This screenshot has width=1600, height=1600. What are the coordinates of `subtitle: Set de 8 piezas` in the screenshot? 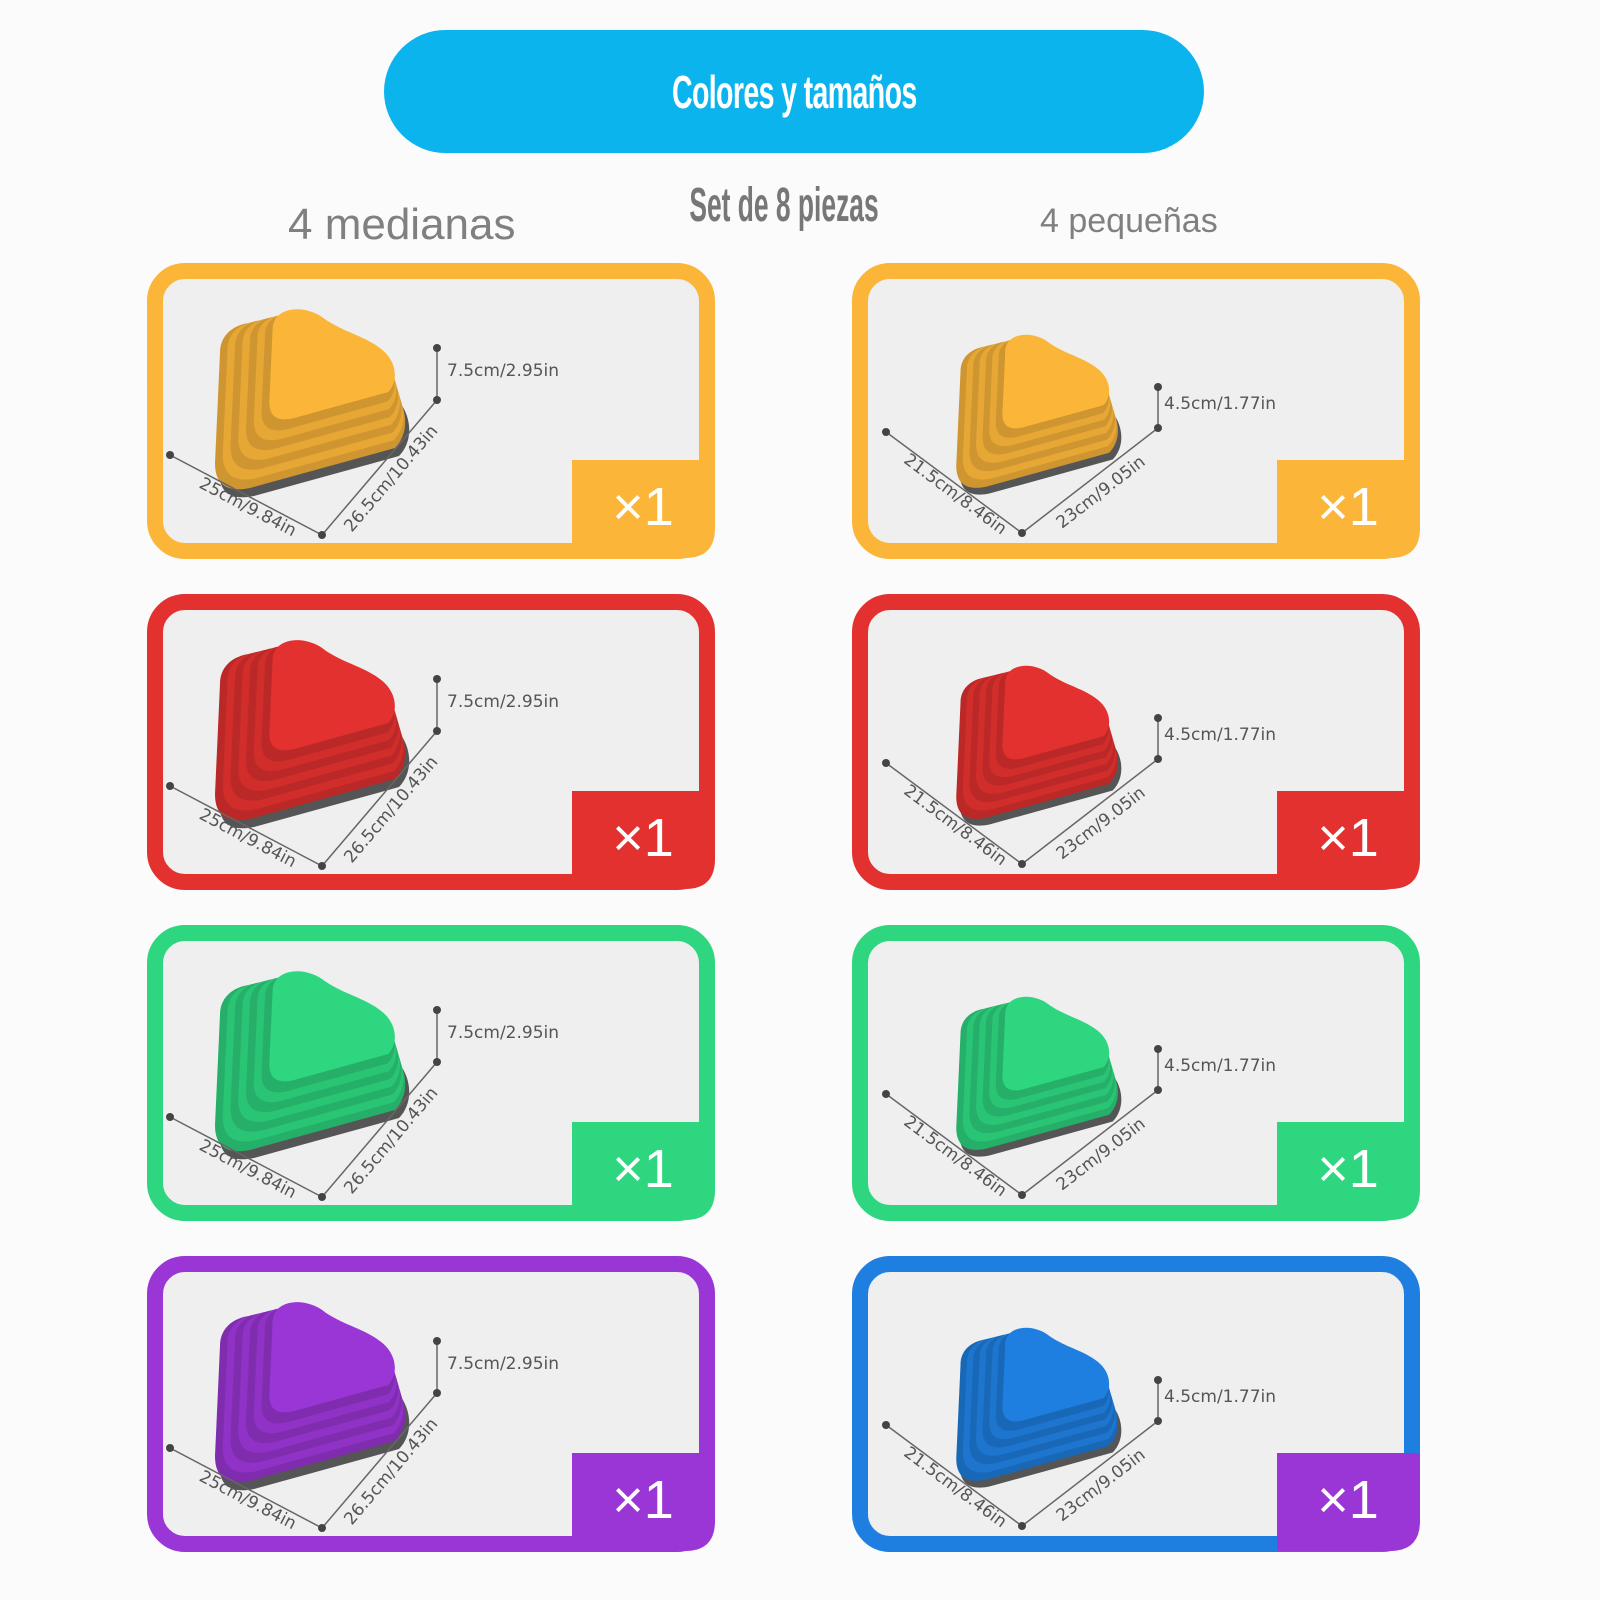 It's located at (784, 205).